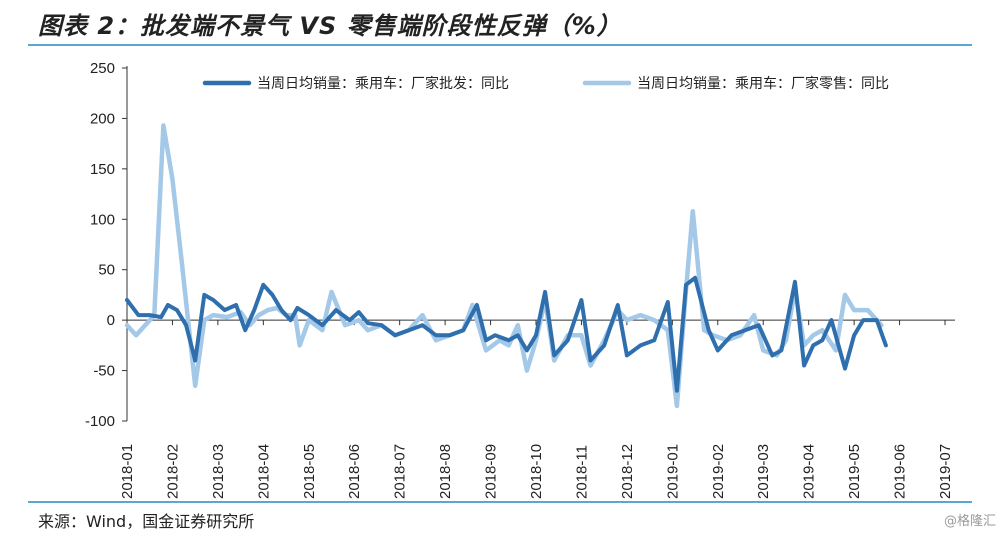 Image resolution: width=1000 pixels, height=533 pixels. Describe the element at coordinates (900, 471) in the screenshot. I see `x-tick-label: 2019-06` at that location.